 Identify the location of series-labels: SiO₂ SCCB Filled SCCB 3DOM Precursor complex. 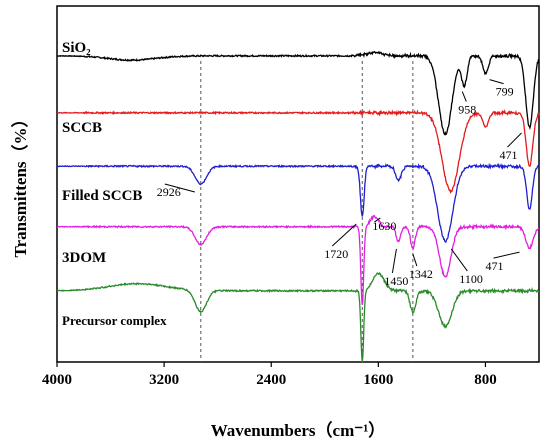
(114, 184).